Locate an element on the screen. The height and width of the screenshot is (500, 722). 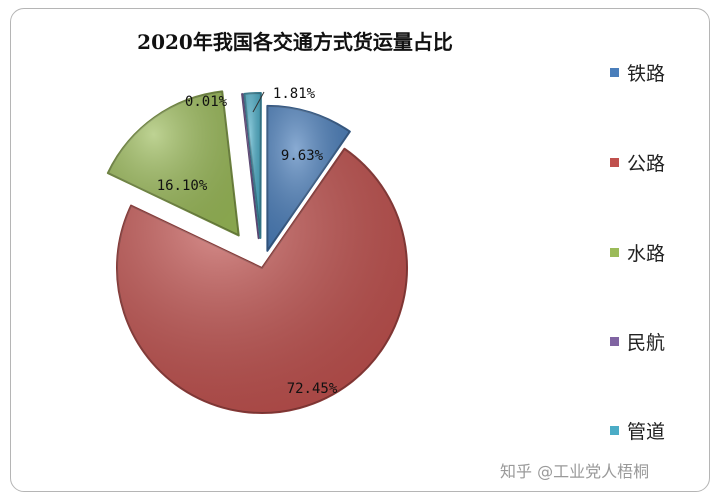
legend-item-highway: 公路 is located at coordinates (638, 162).